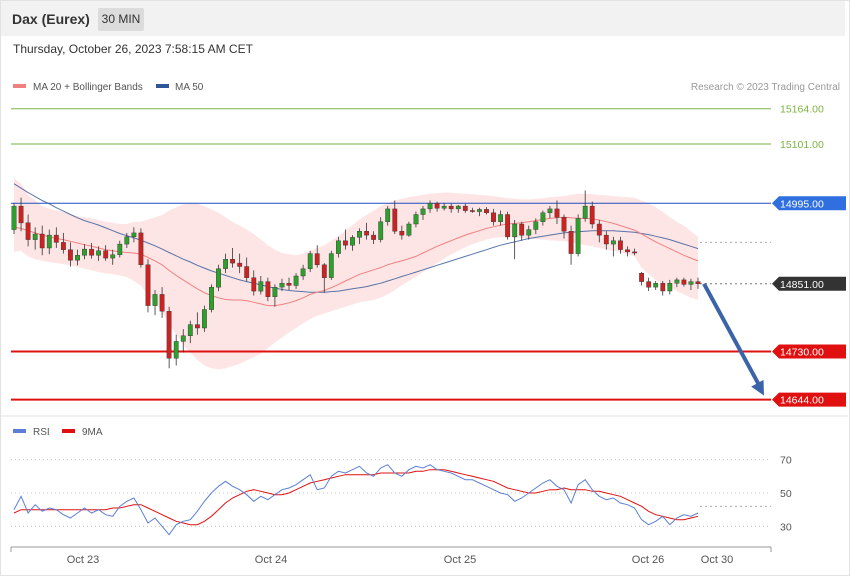  I want to click on level-label: 15101.00, so click(802, 145).